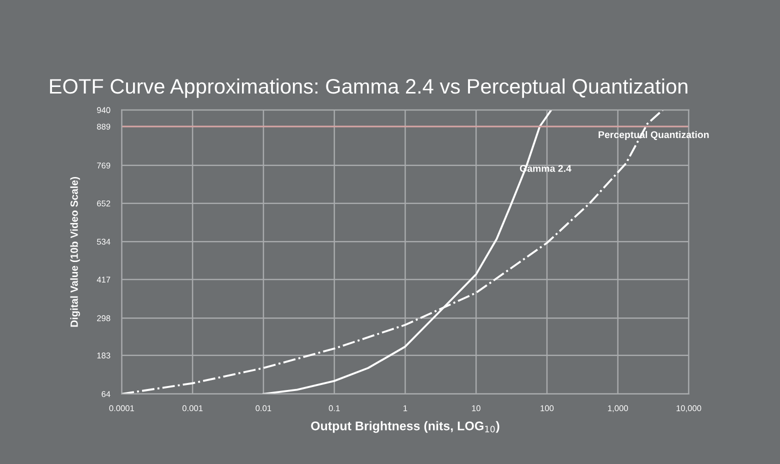  I want to click on x-tick-label: 10,000, so click(689, 408).